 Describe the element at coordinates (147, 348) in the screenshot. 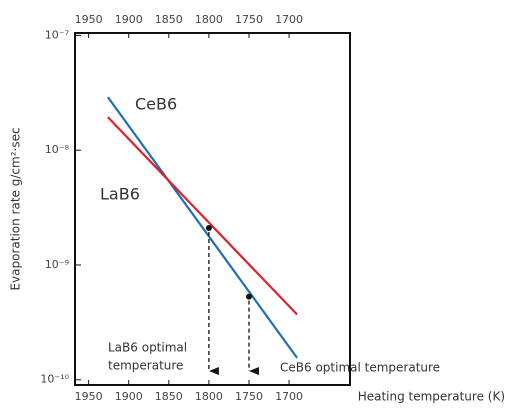

I see `annotation: LaB6 optimal` at that location.